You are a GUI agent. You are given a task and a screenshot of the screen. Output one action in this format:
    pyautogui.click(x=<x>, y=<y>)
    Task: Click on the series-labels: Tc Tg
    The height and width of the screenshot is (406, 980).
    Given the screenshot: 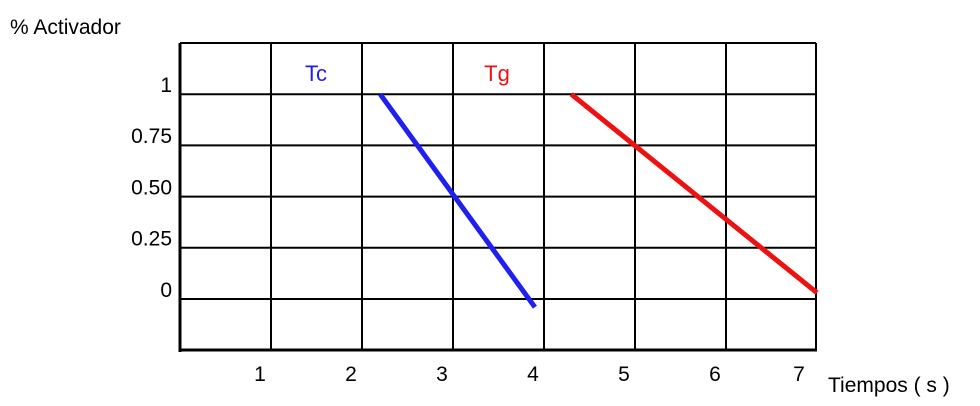 What is the action you would take?
    pyautogui.click(x=407, y=73)
    